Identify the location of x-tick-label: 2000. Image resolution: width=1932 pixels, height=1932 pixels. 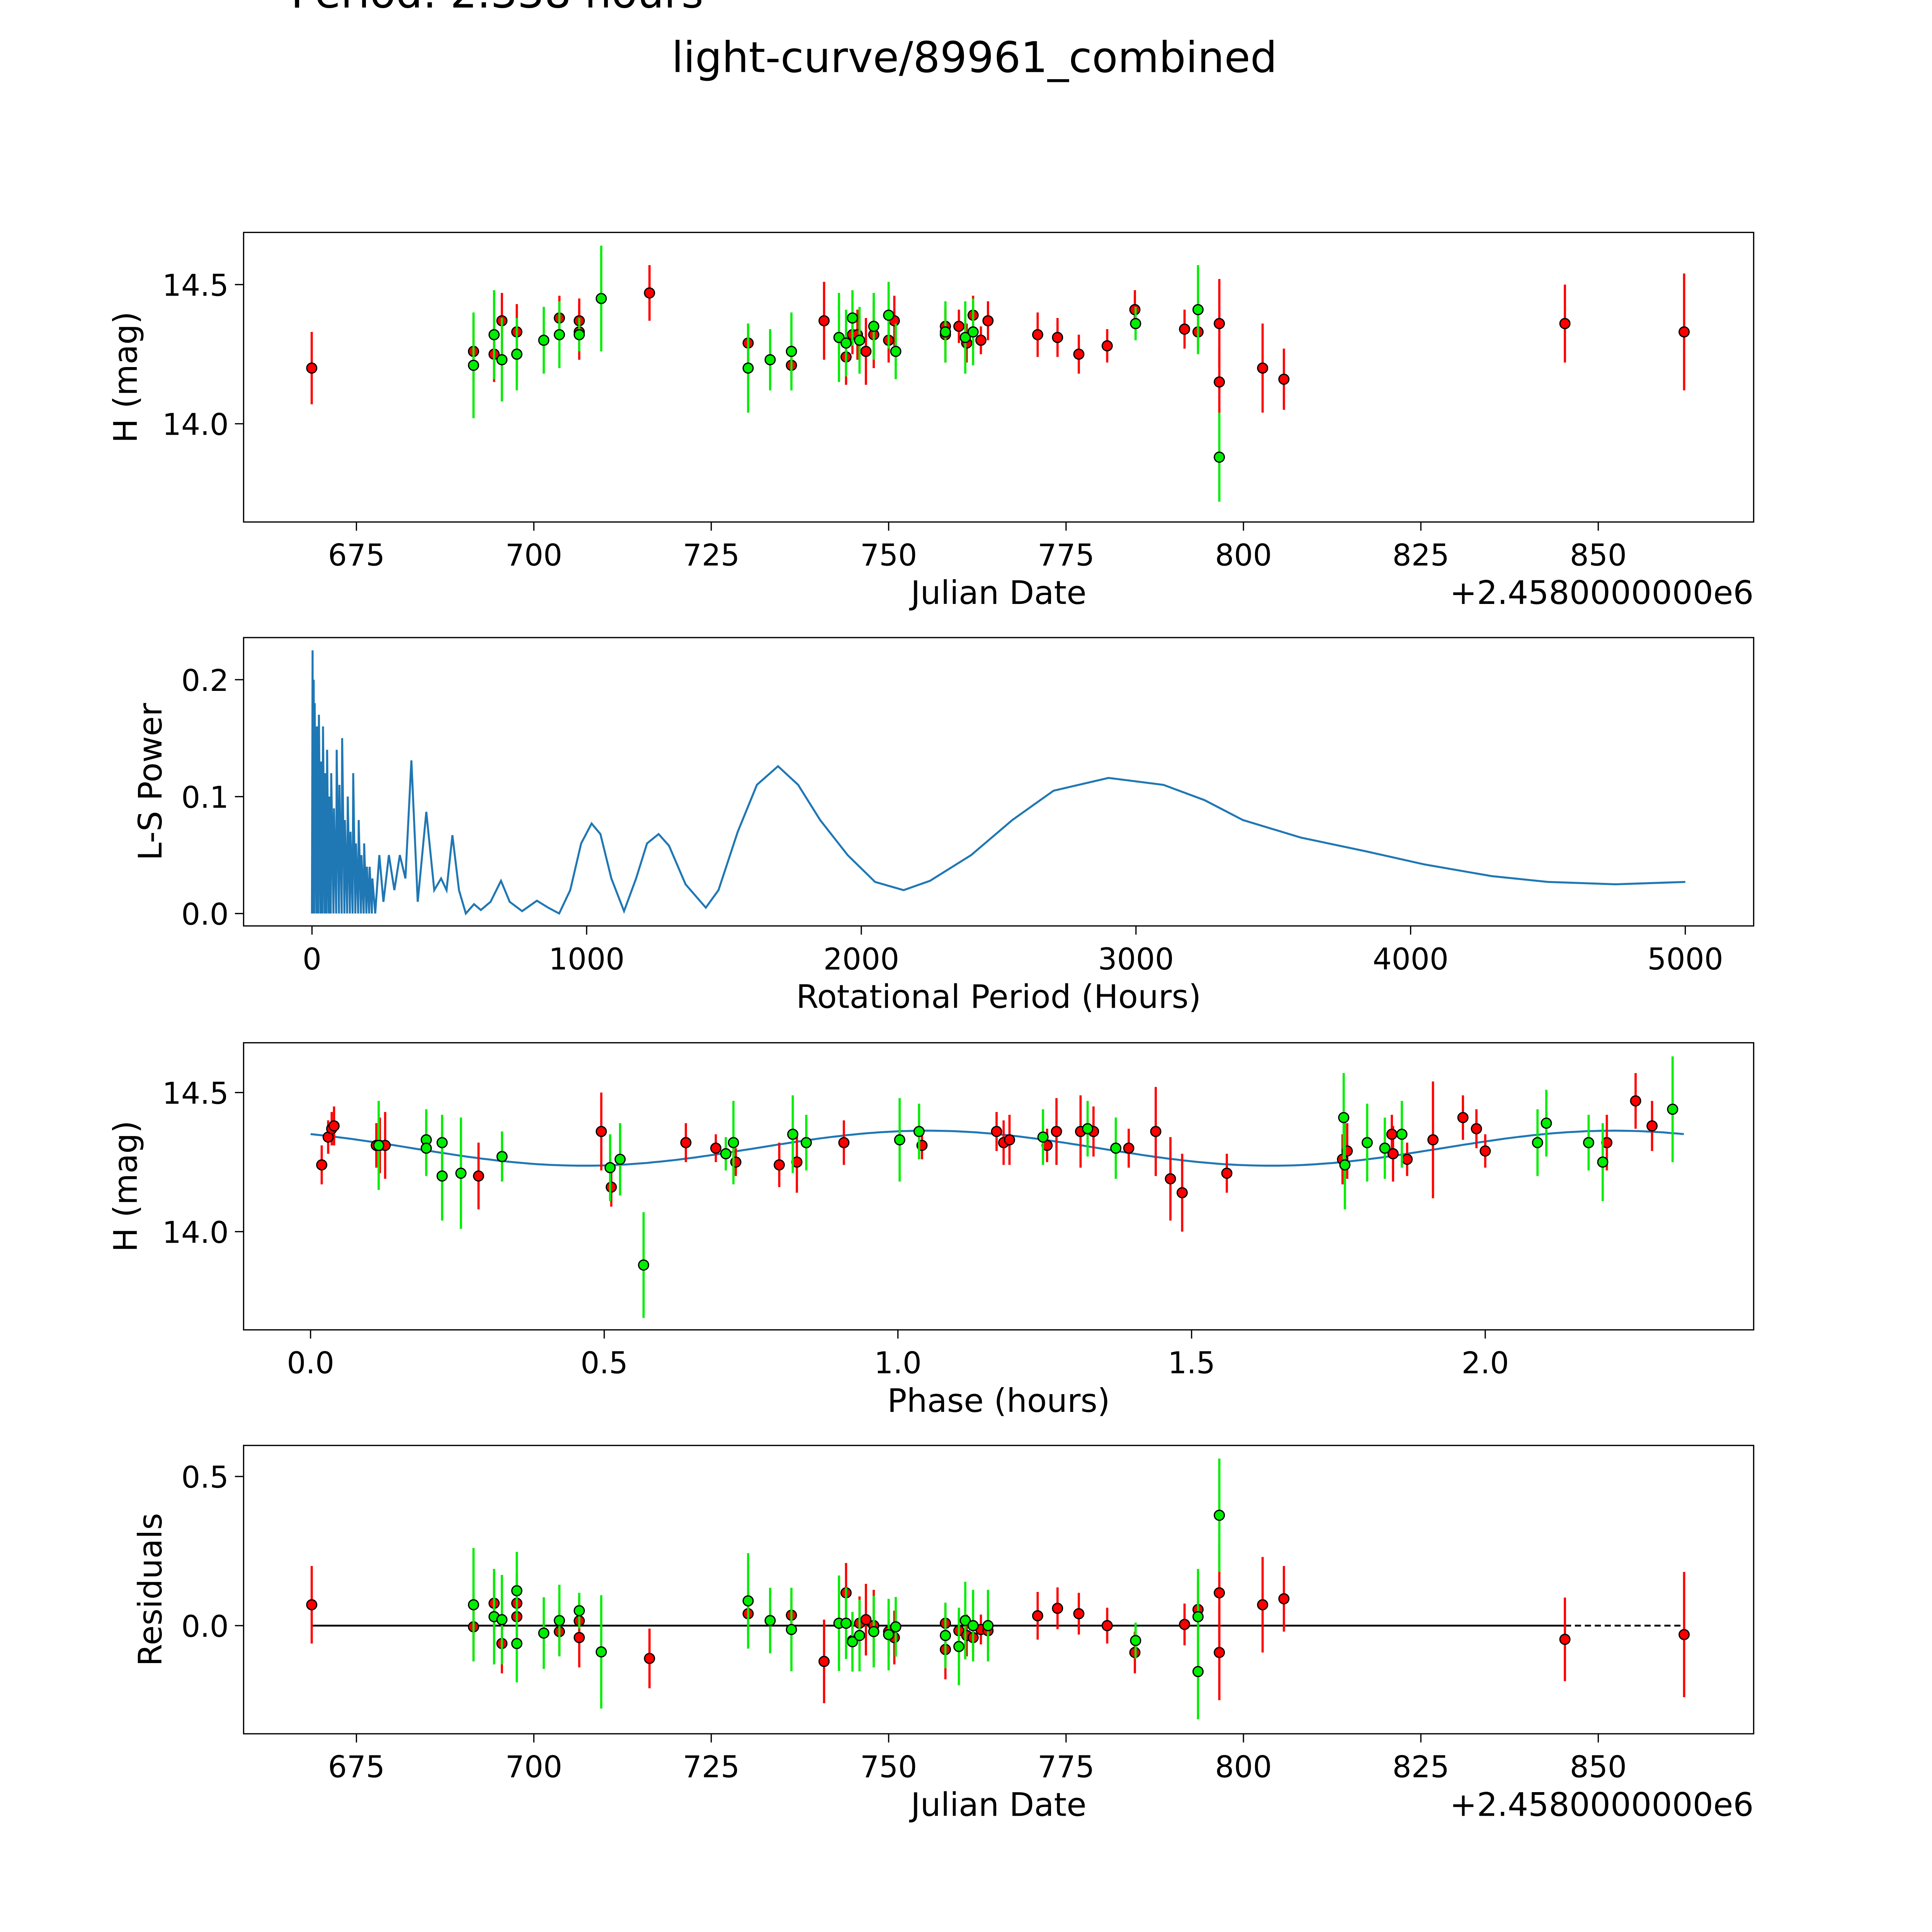
(861, 960).